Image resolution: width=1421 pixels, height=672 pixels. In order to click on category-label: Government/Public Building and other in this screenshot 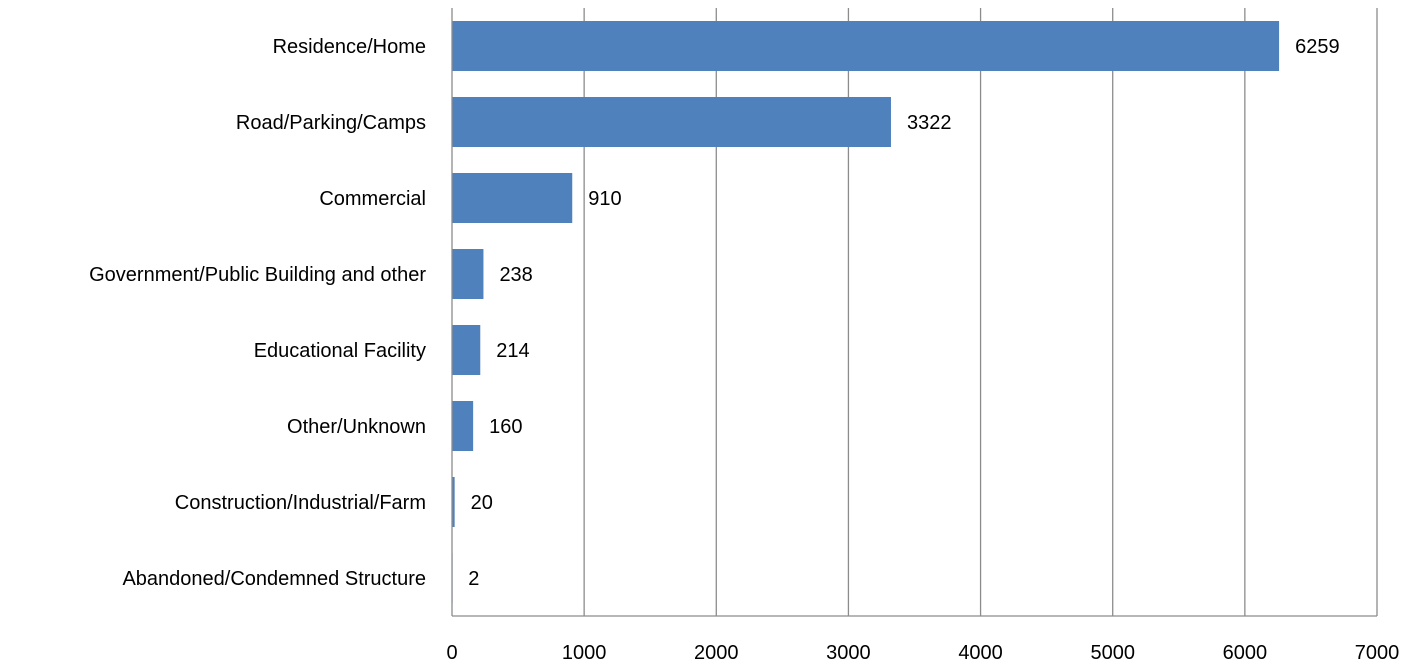, I will do `click(257, 275)`.